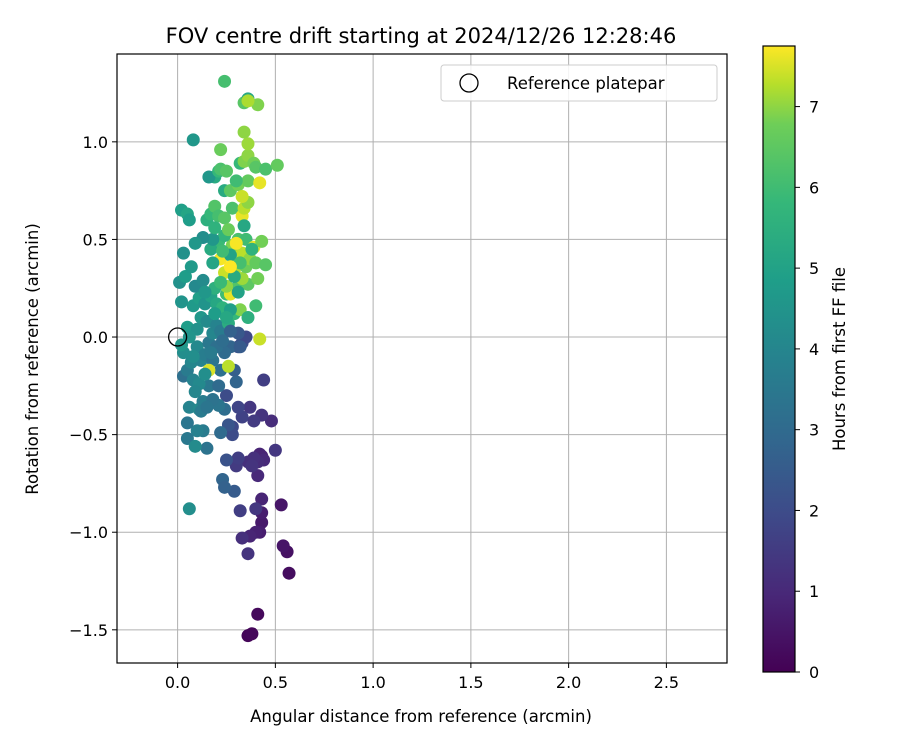  Describe the element at coordinates (839, 359) in the screenshot. I see `colorbar-label: Hours from first FF file` at that location.